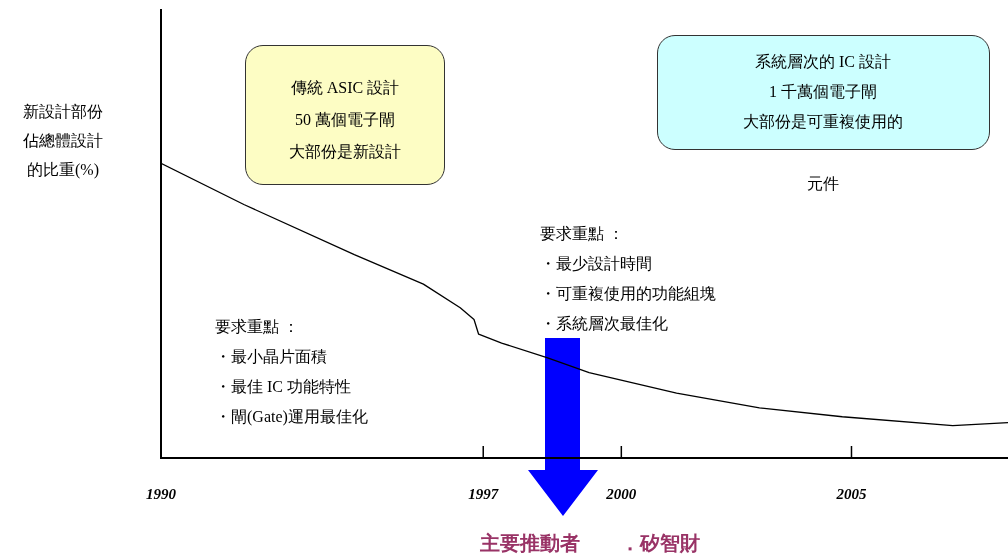 This screenshot has height=558, width=1008. I want to click on annotation: ・最少設計時間, so click(596, 264).